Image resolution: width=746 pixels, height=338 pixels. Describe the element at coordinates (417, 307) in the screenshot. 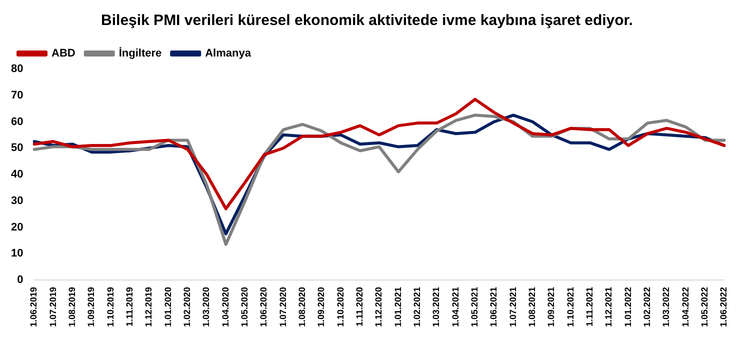

I see `x-tick-label: 1.02.2021` at that location.